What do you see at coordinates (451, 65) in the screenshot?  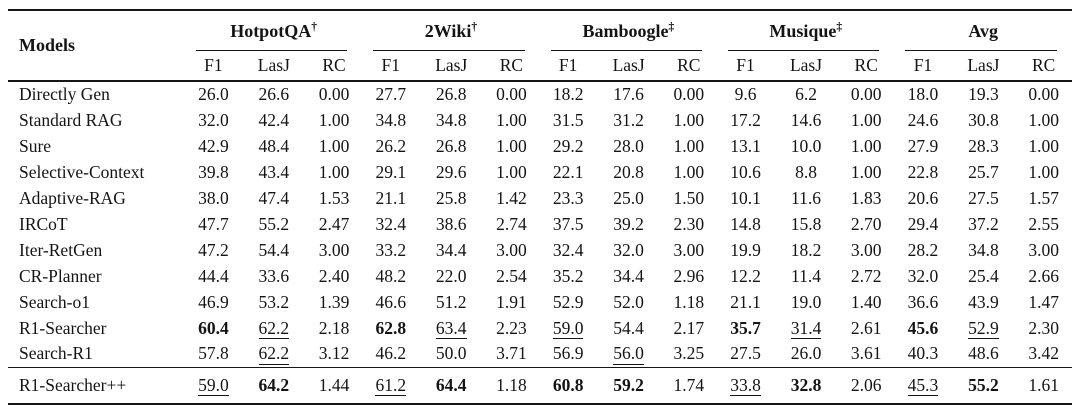 I see `subcolumn-lasj: LasJ` at bounding box center [451, 65].